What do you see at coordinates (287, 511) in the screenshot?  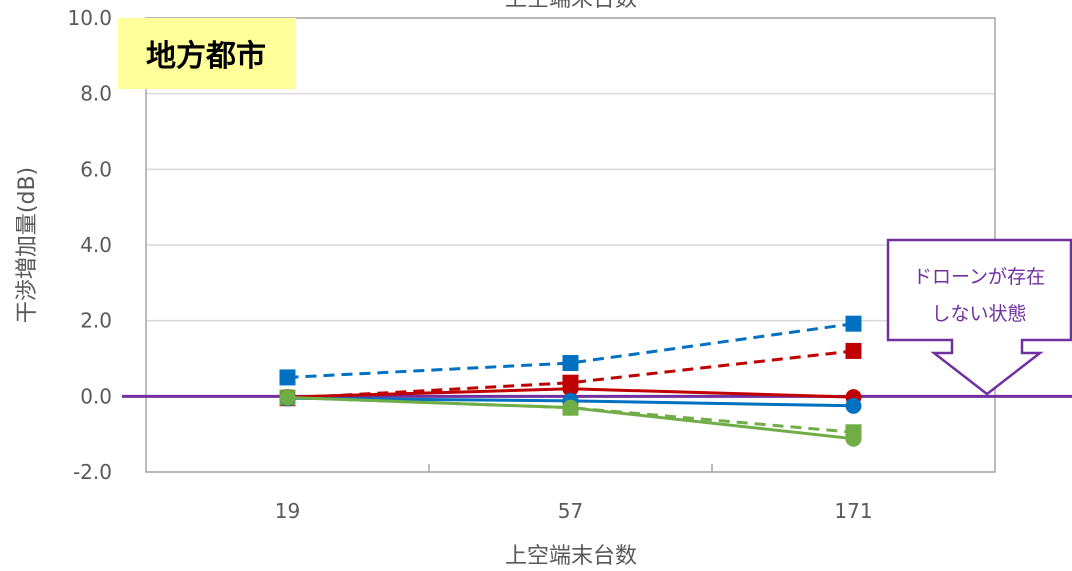 I see `x-tick-label: 19` at bounding box center [287, 511].